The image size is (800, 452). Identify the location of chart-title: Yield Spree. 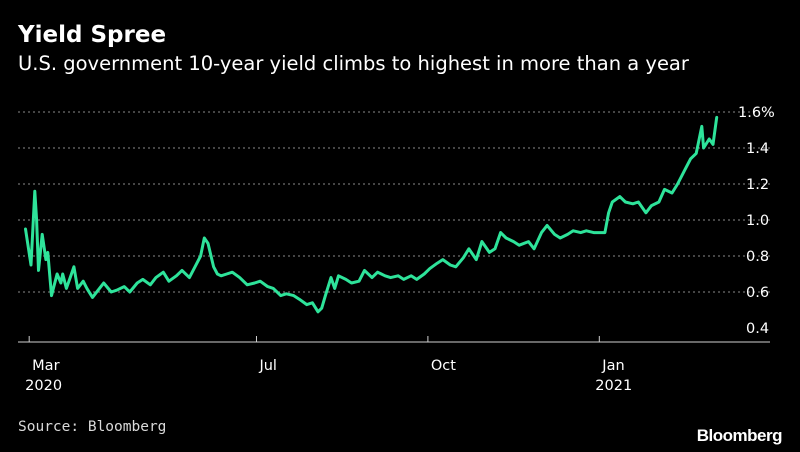
(92, 35).